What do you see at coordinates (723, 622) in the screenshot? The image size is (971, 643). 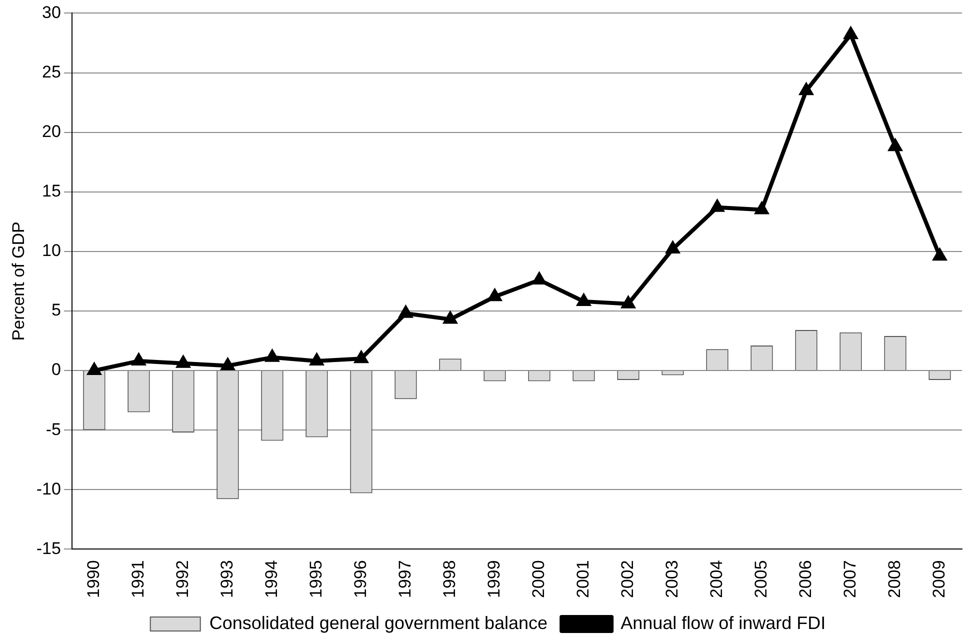 I see `legend-label: Annual flow of inward FDI` at bounding box center [723, 622].